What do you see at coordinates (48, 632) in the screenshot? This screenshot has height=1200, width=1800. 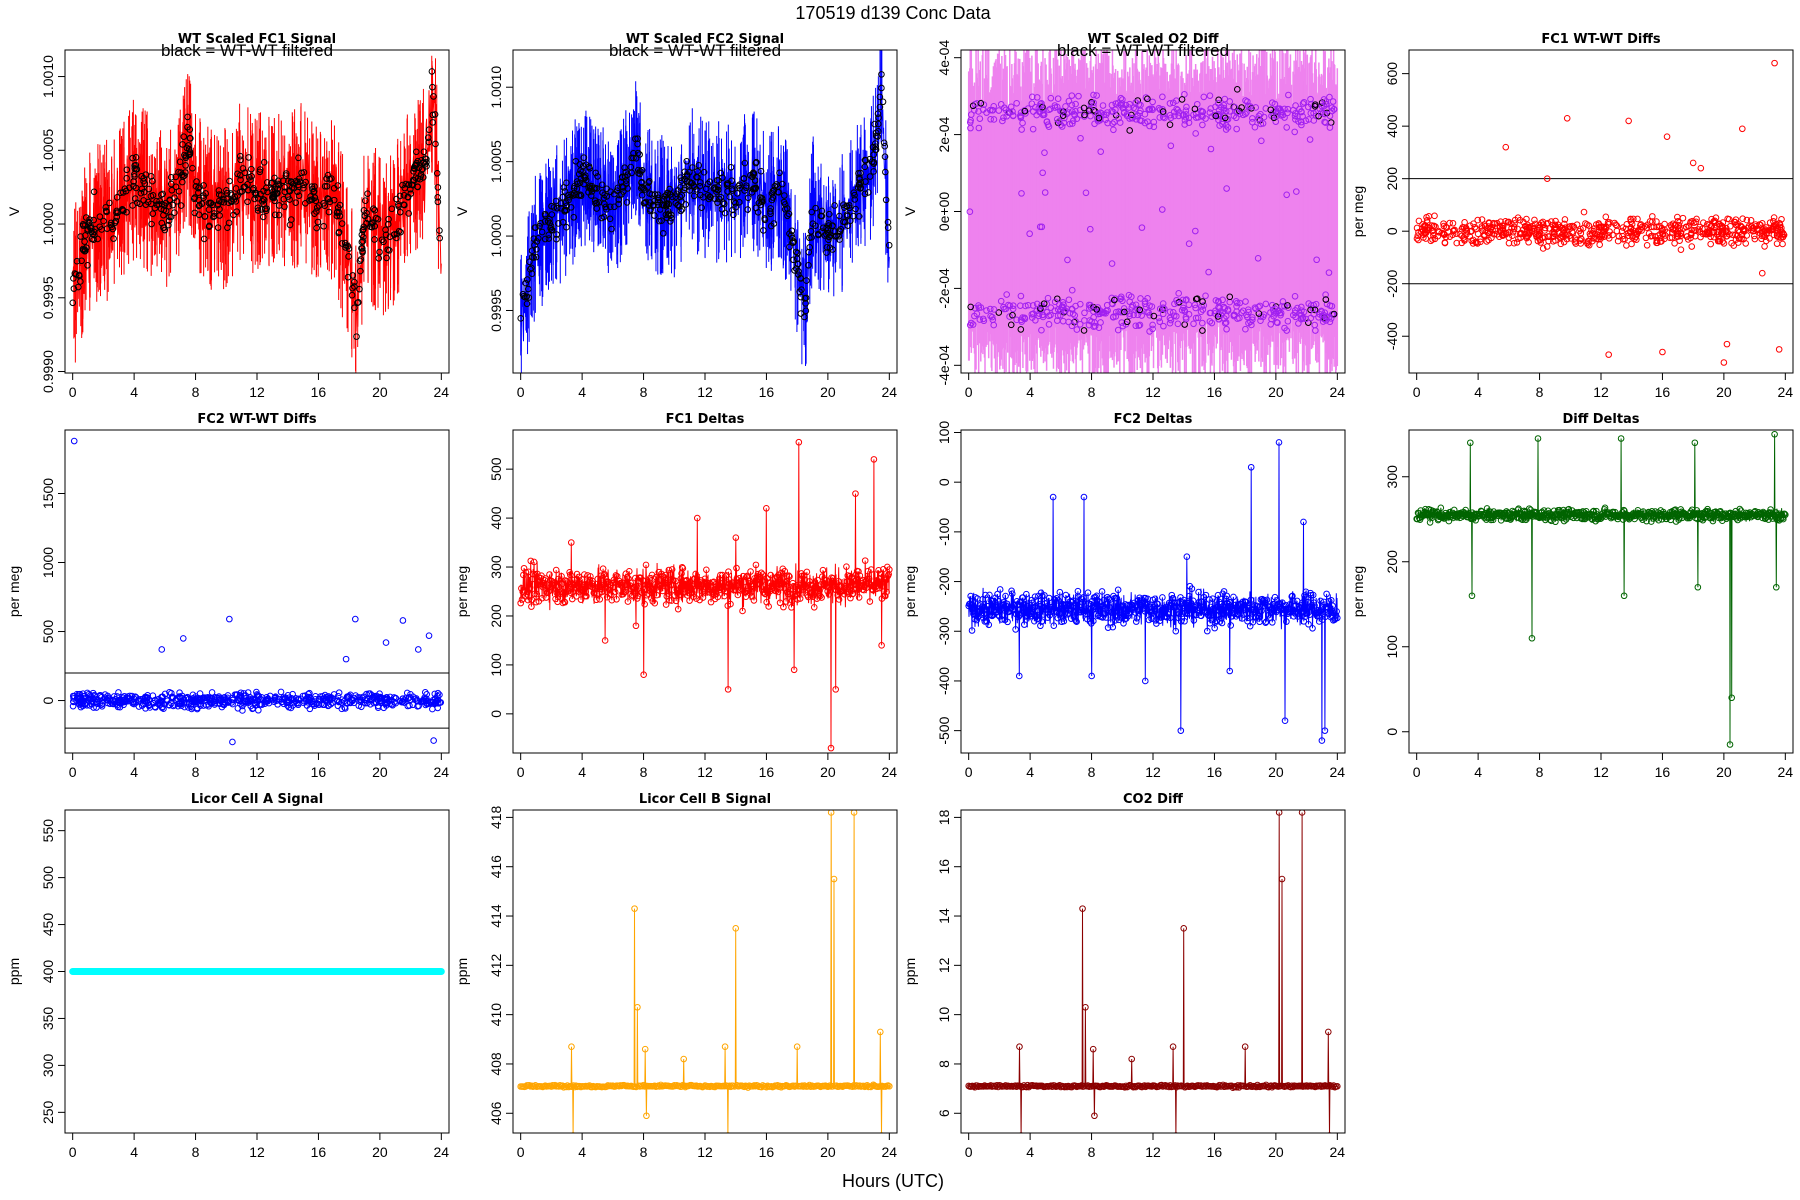 I see `y-tick-label: 500` at bounding box center [48, 632].